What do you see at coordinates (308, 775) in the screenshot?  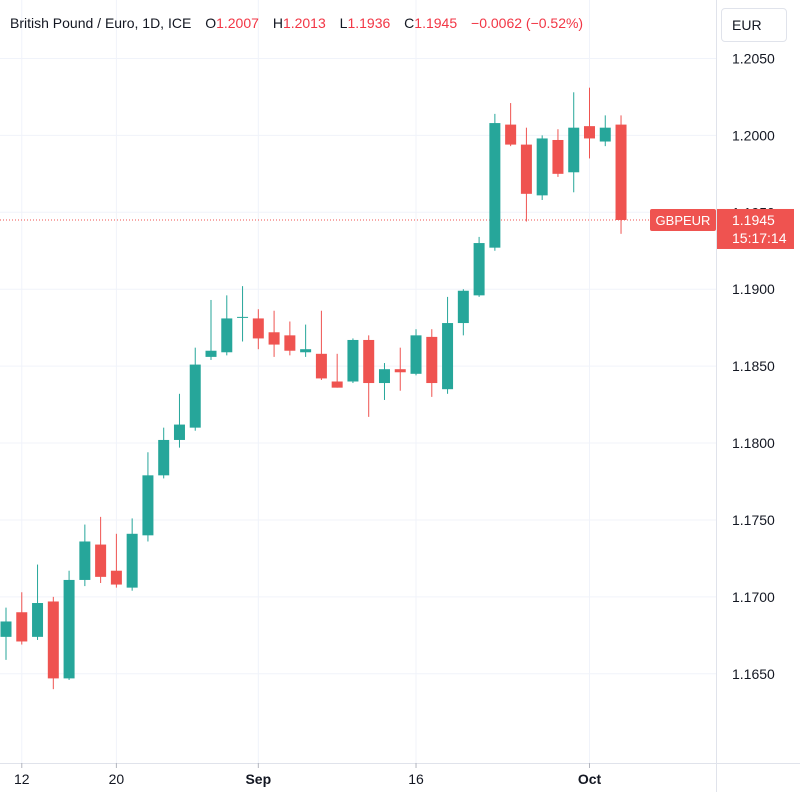 I see `x-axis-ticks: 12 20 Sep 16 Oct` at bounding box center [308, 775].